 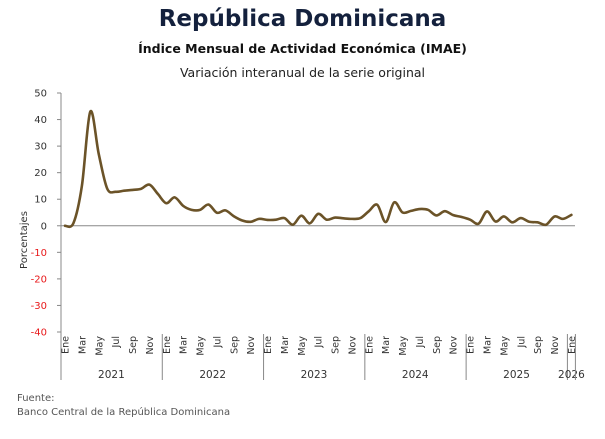 What do you see at coordinates (39, 306) in the screenshot?
I see `y-tick-label: -30` at bounding box center [39, 306].